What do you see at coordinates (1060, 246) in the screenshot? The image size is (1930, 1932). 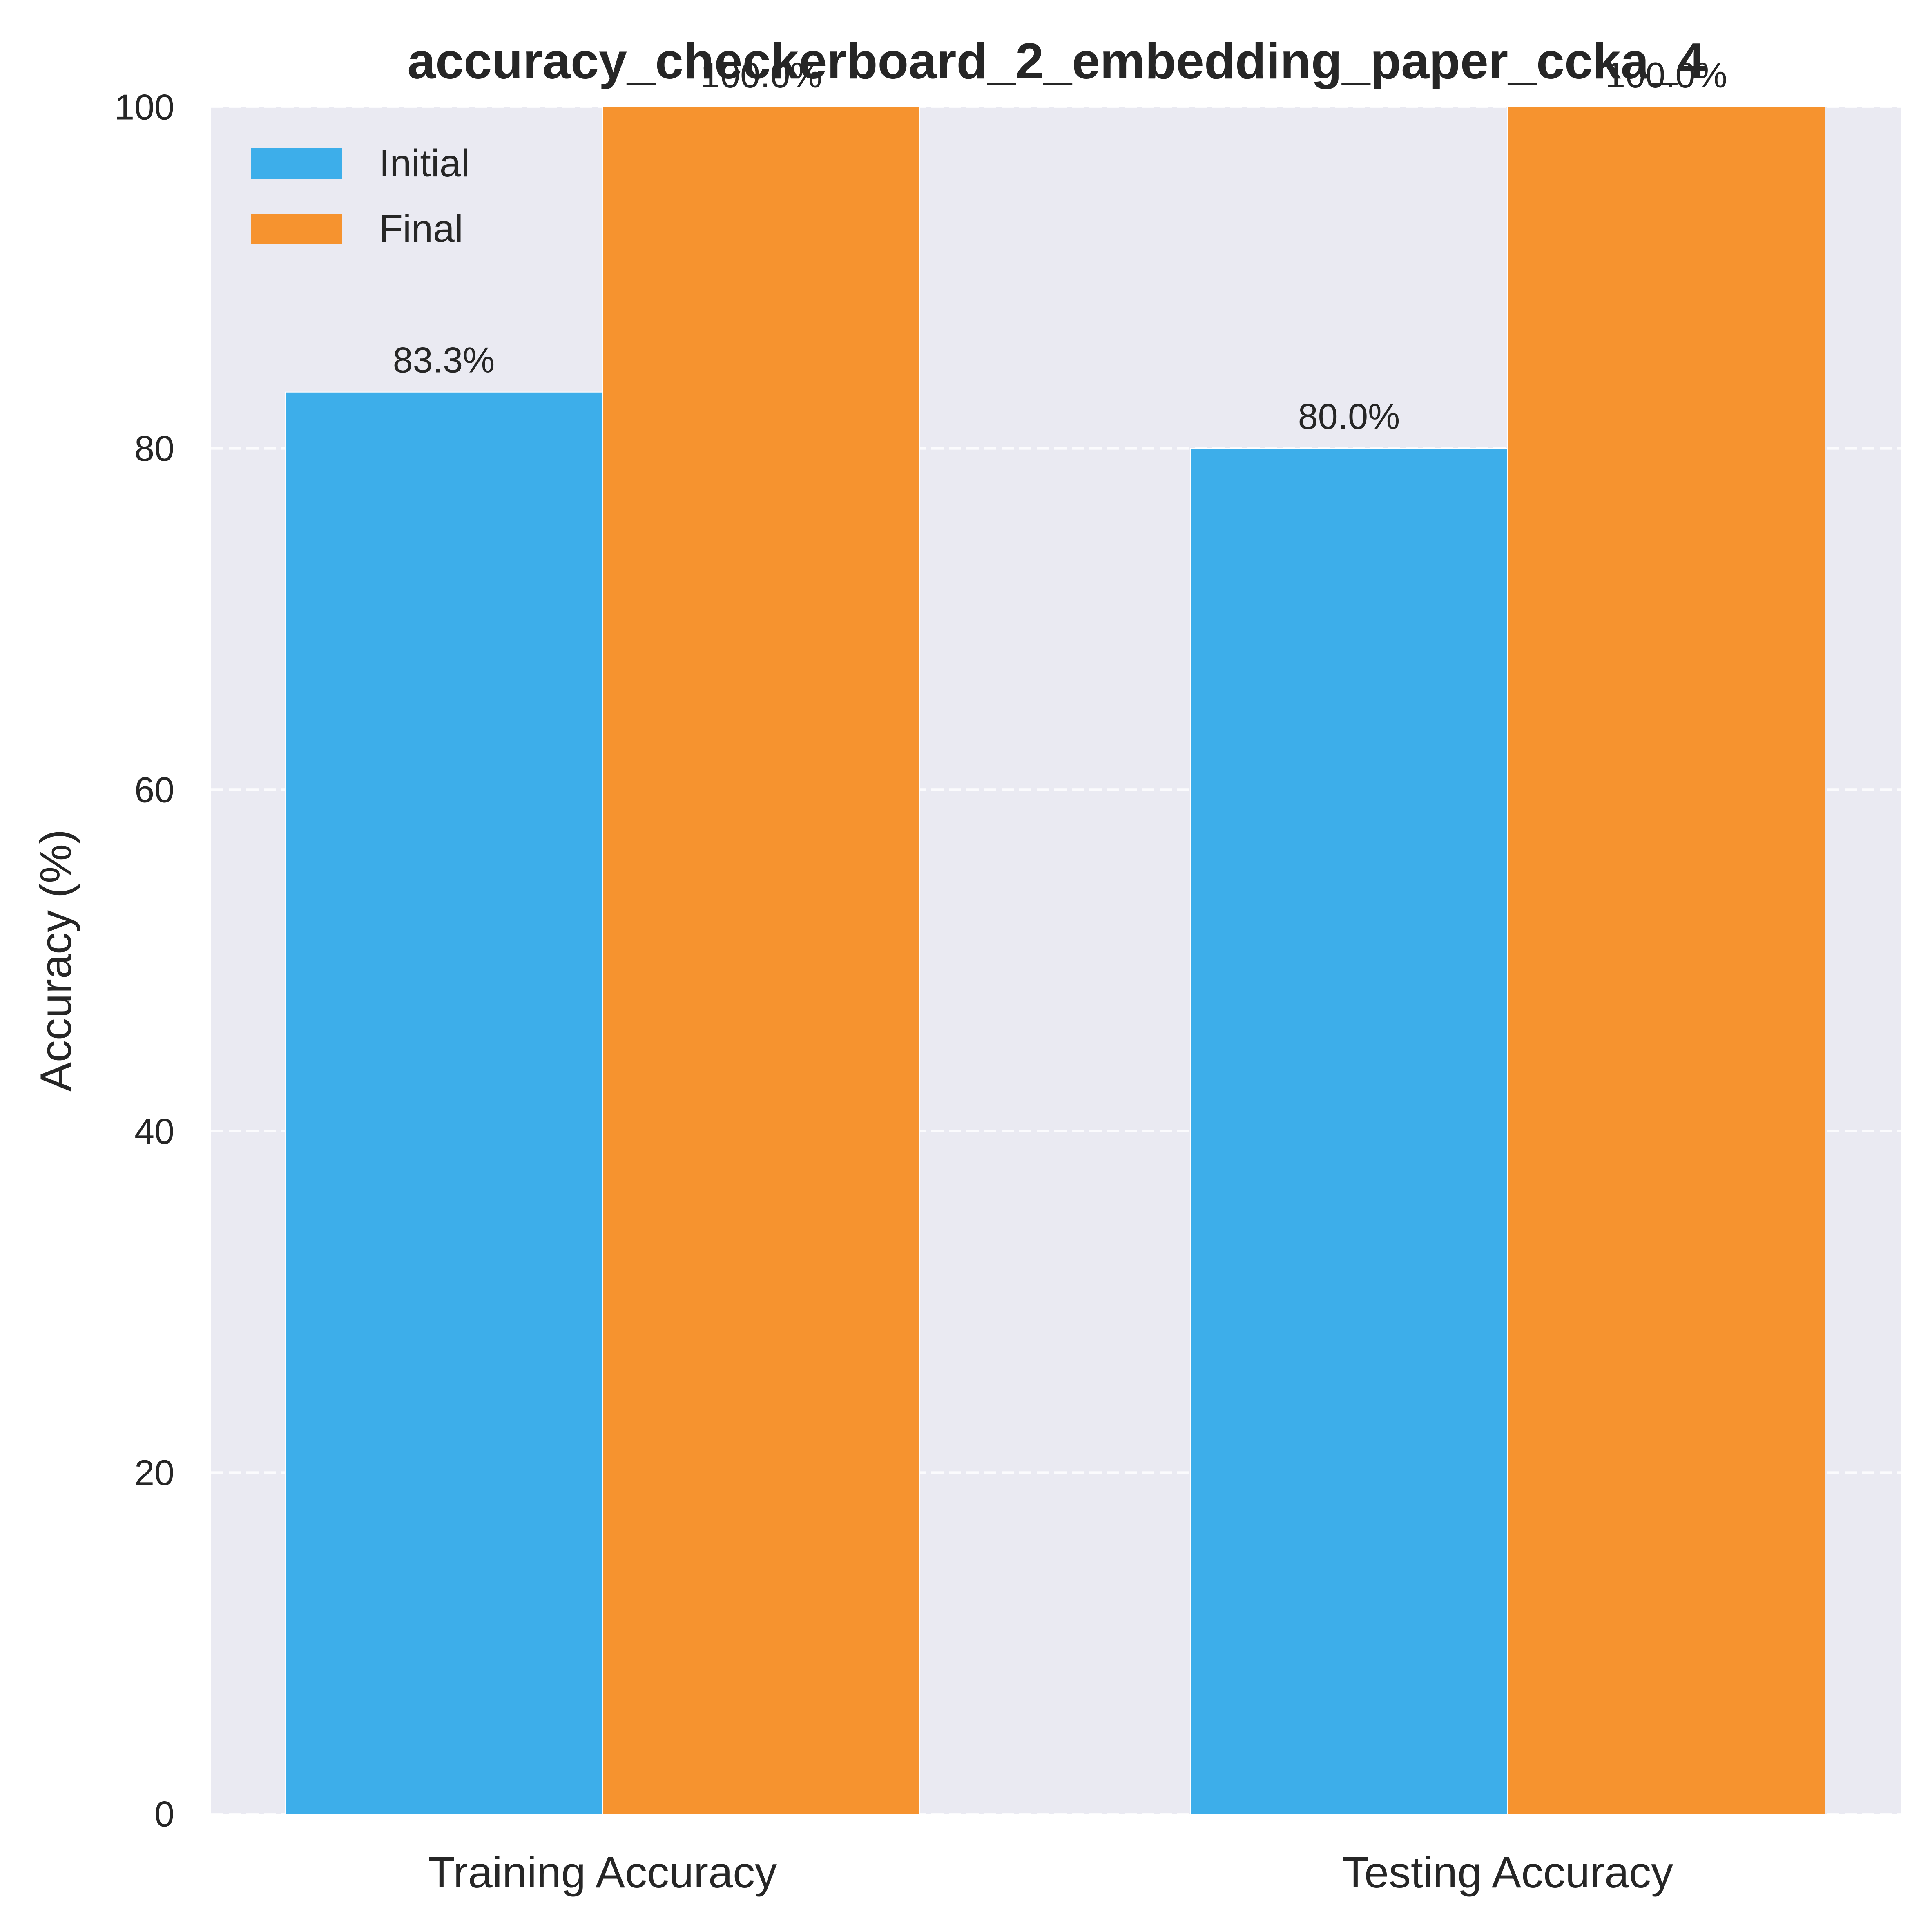 I see `bar-value-labels: 83.3% 100.0% 80.0% 100.0%` at bounding box center [1060, 246].